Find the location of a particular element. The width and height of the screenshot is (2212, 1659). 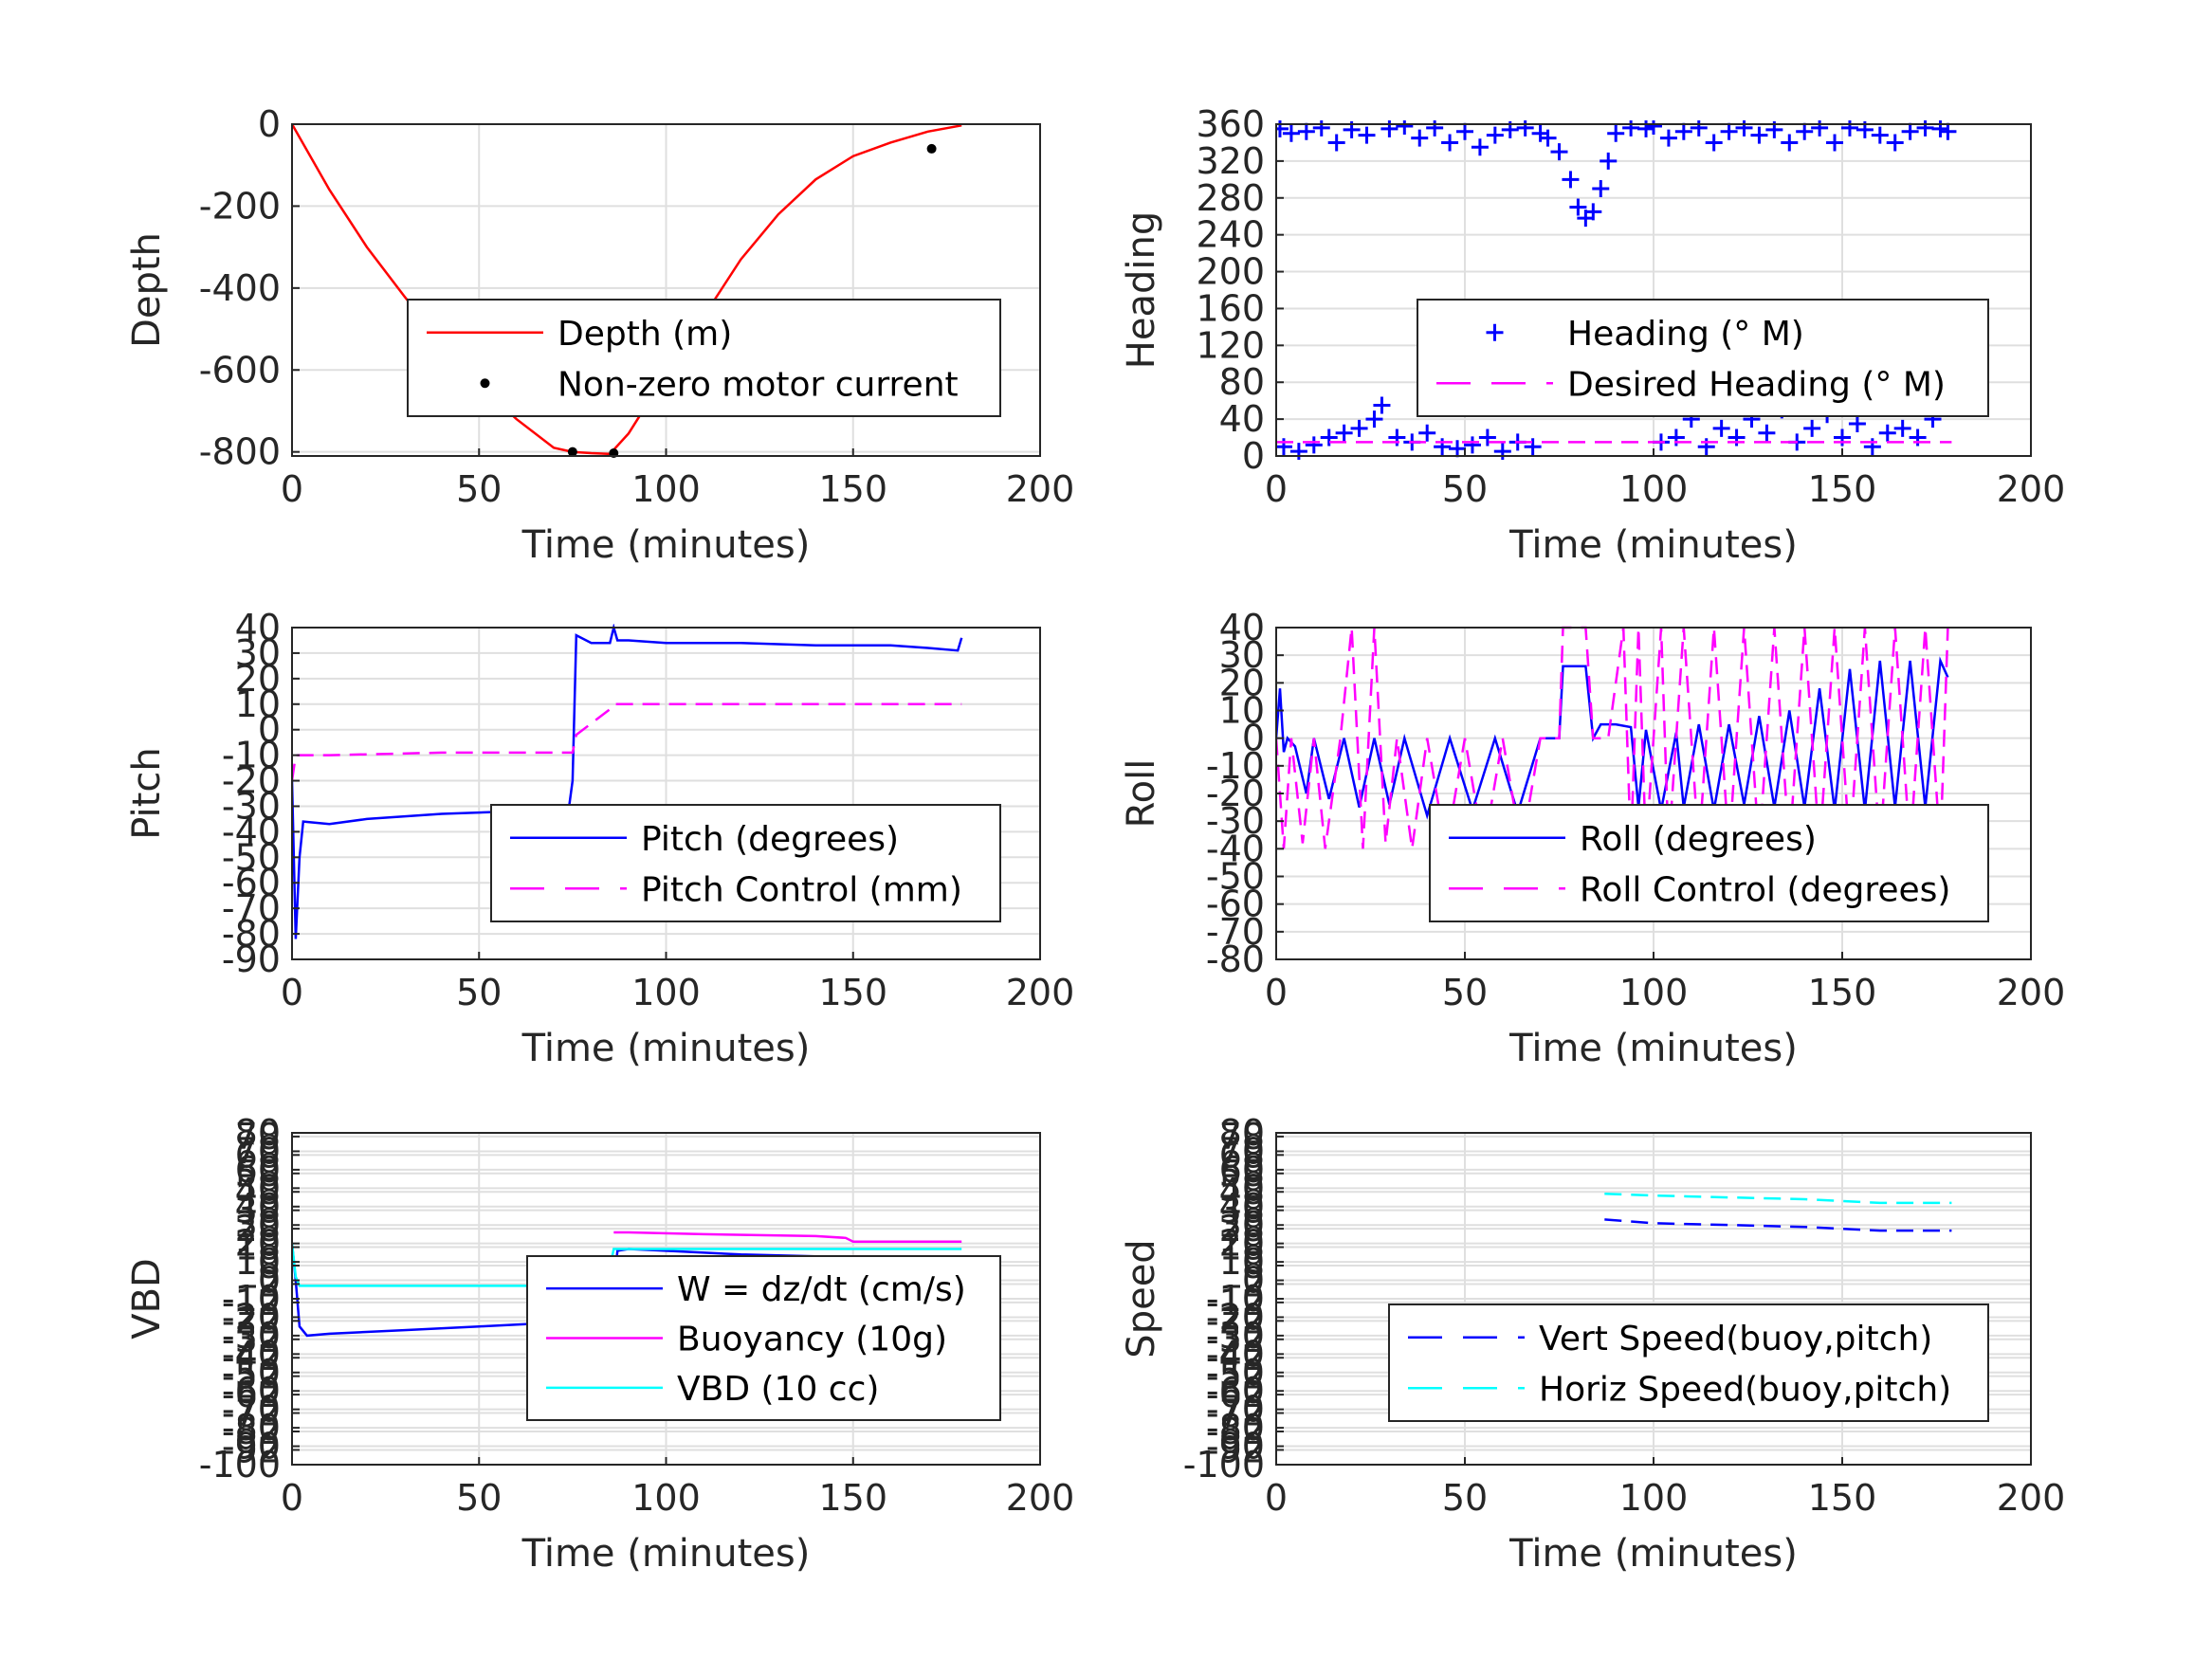

y-tick-label: -400 is located at coordinates (240, 288).